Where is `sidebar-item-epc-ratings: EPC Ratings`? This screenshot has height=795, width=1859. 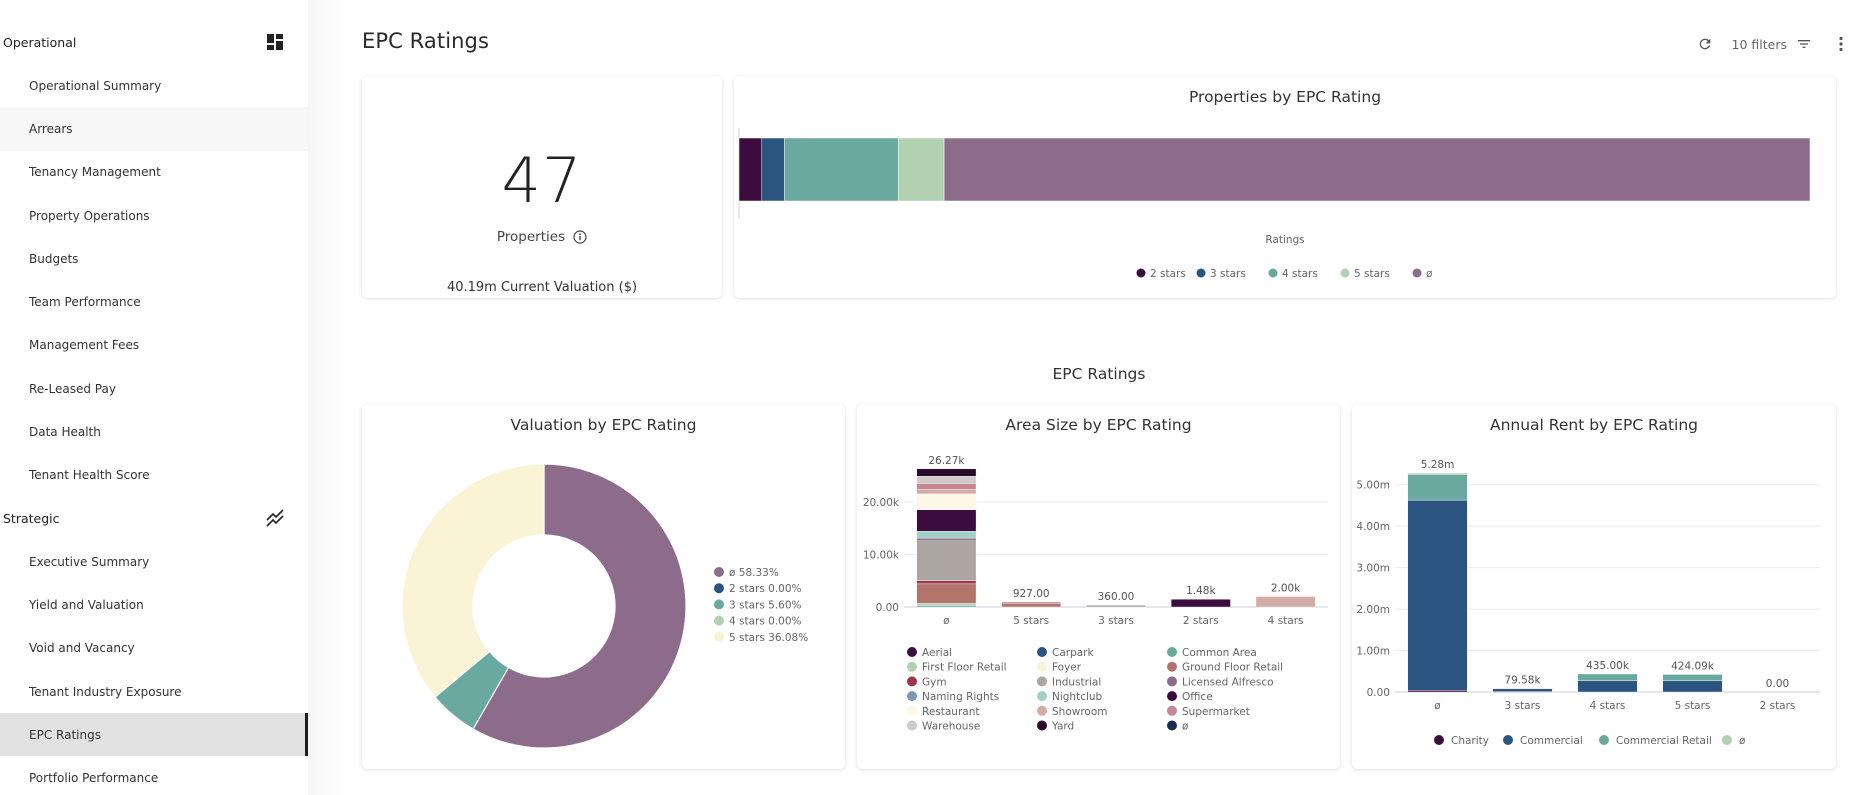 sidebar-item-epc-ratings: EPC Ratings is located at coordinates (154, 735).